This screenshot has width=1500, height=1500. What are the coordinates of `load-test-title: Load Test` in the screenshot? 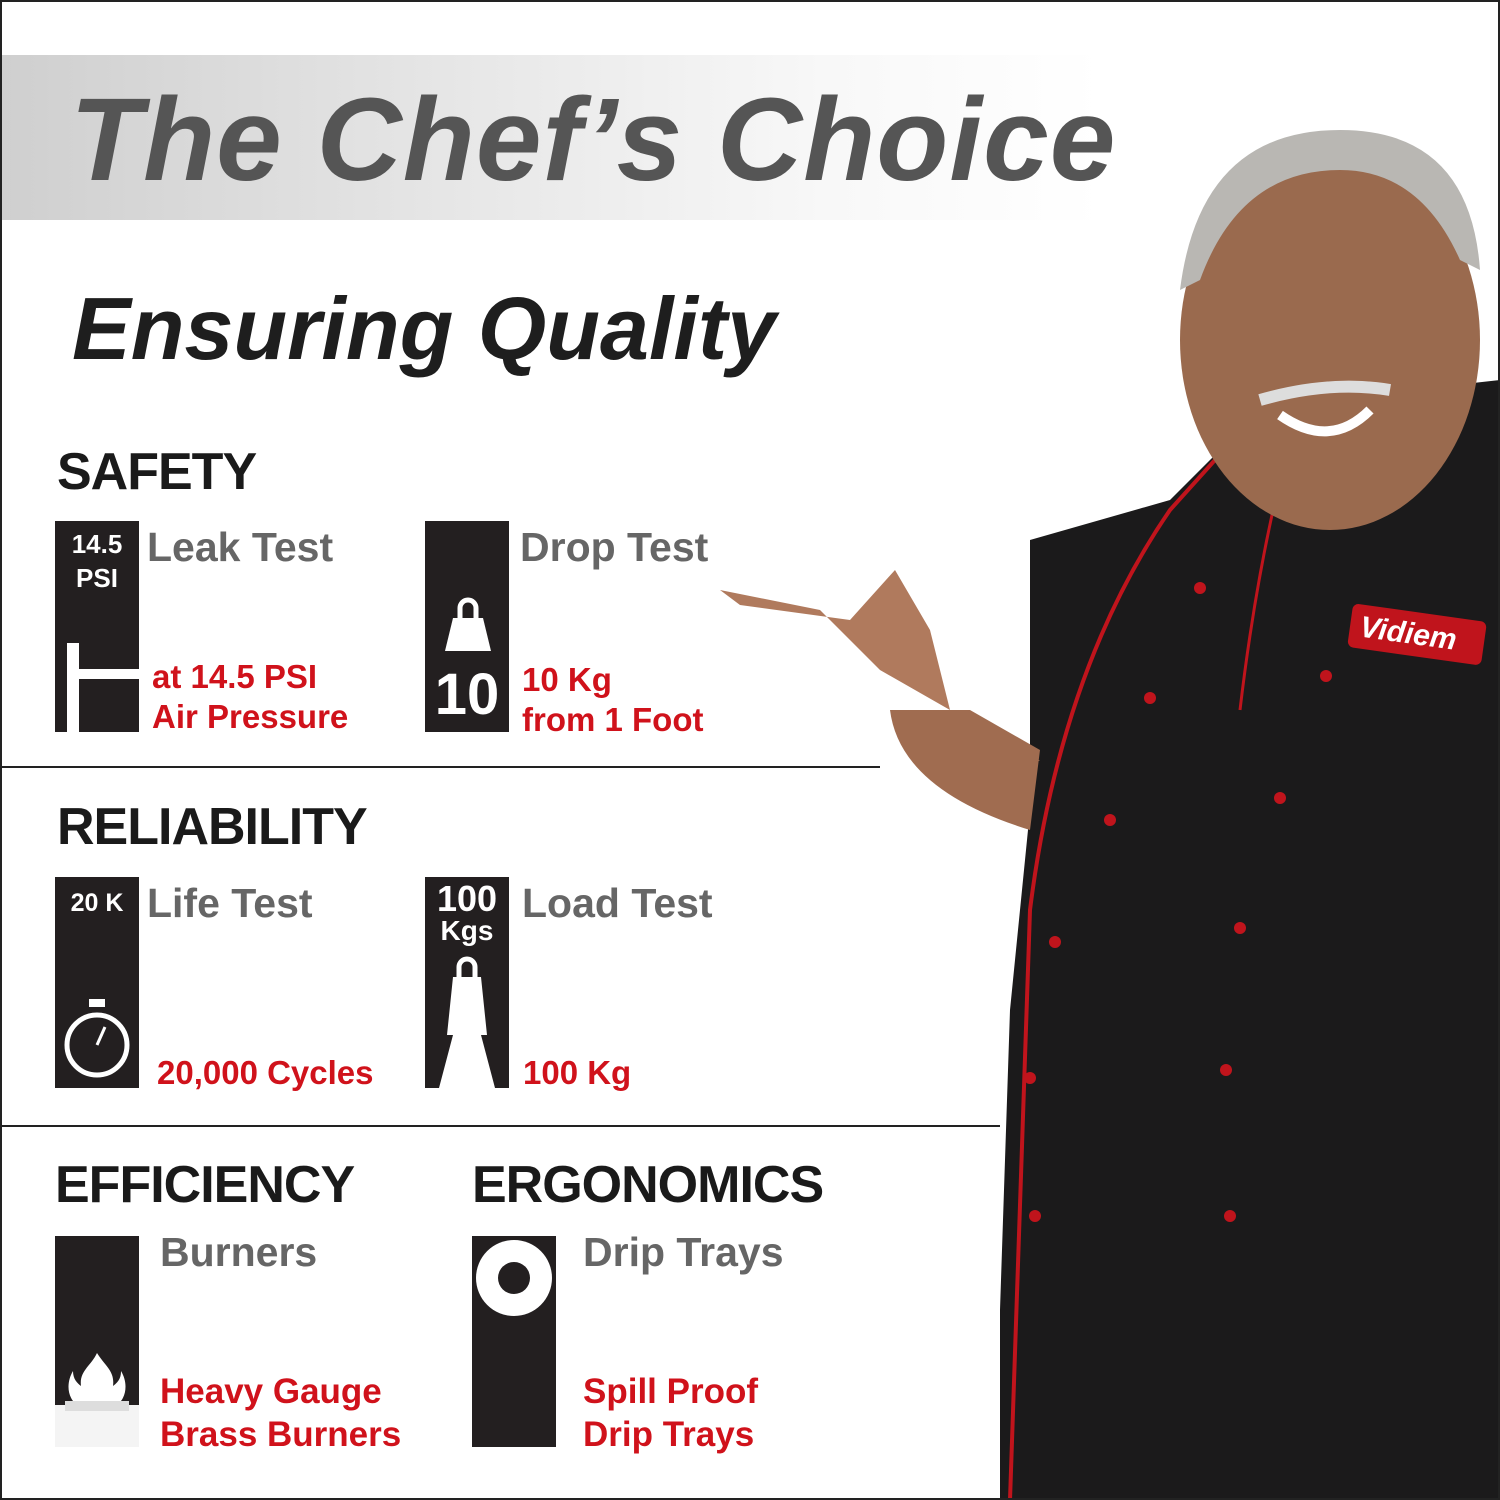 It's located at (617, 903).